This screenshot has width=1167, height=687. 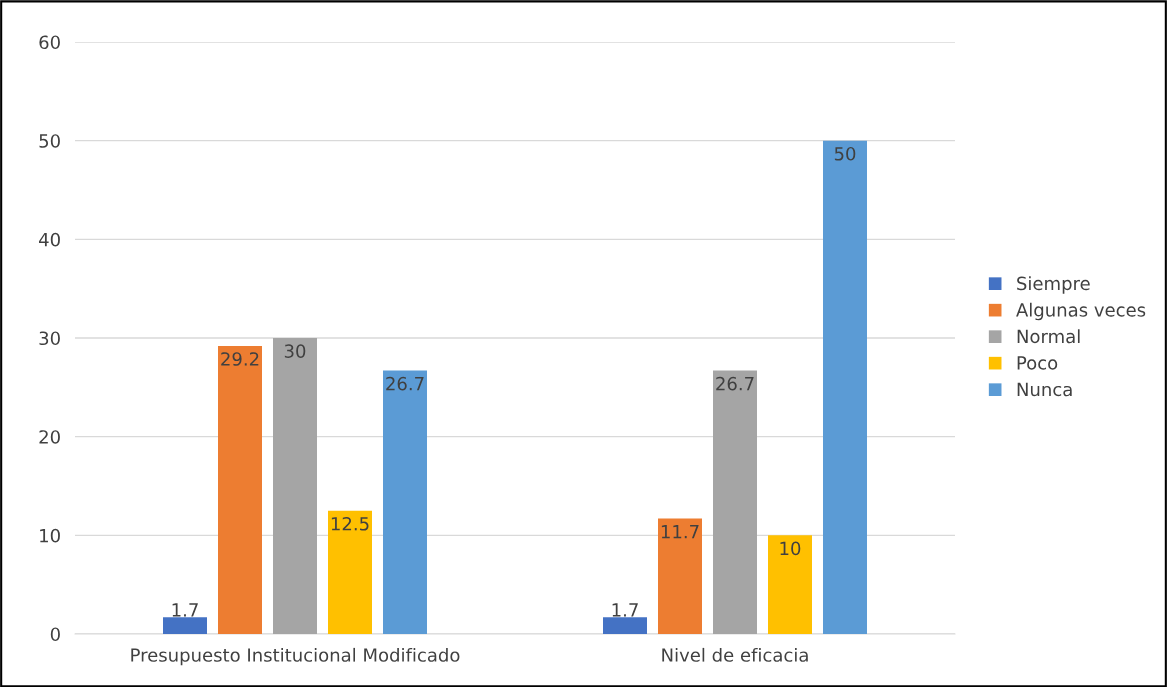 I want to click on x-tick-label: Presupuesto Institucional Modificado, so click(x=295, y=656).